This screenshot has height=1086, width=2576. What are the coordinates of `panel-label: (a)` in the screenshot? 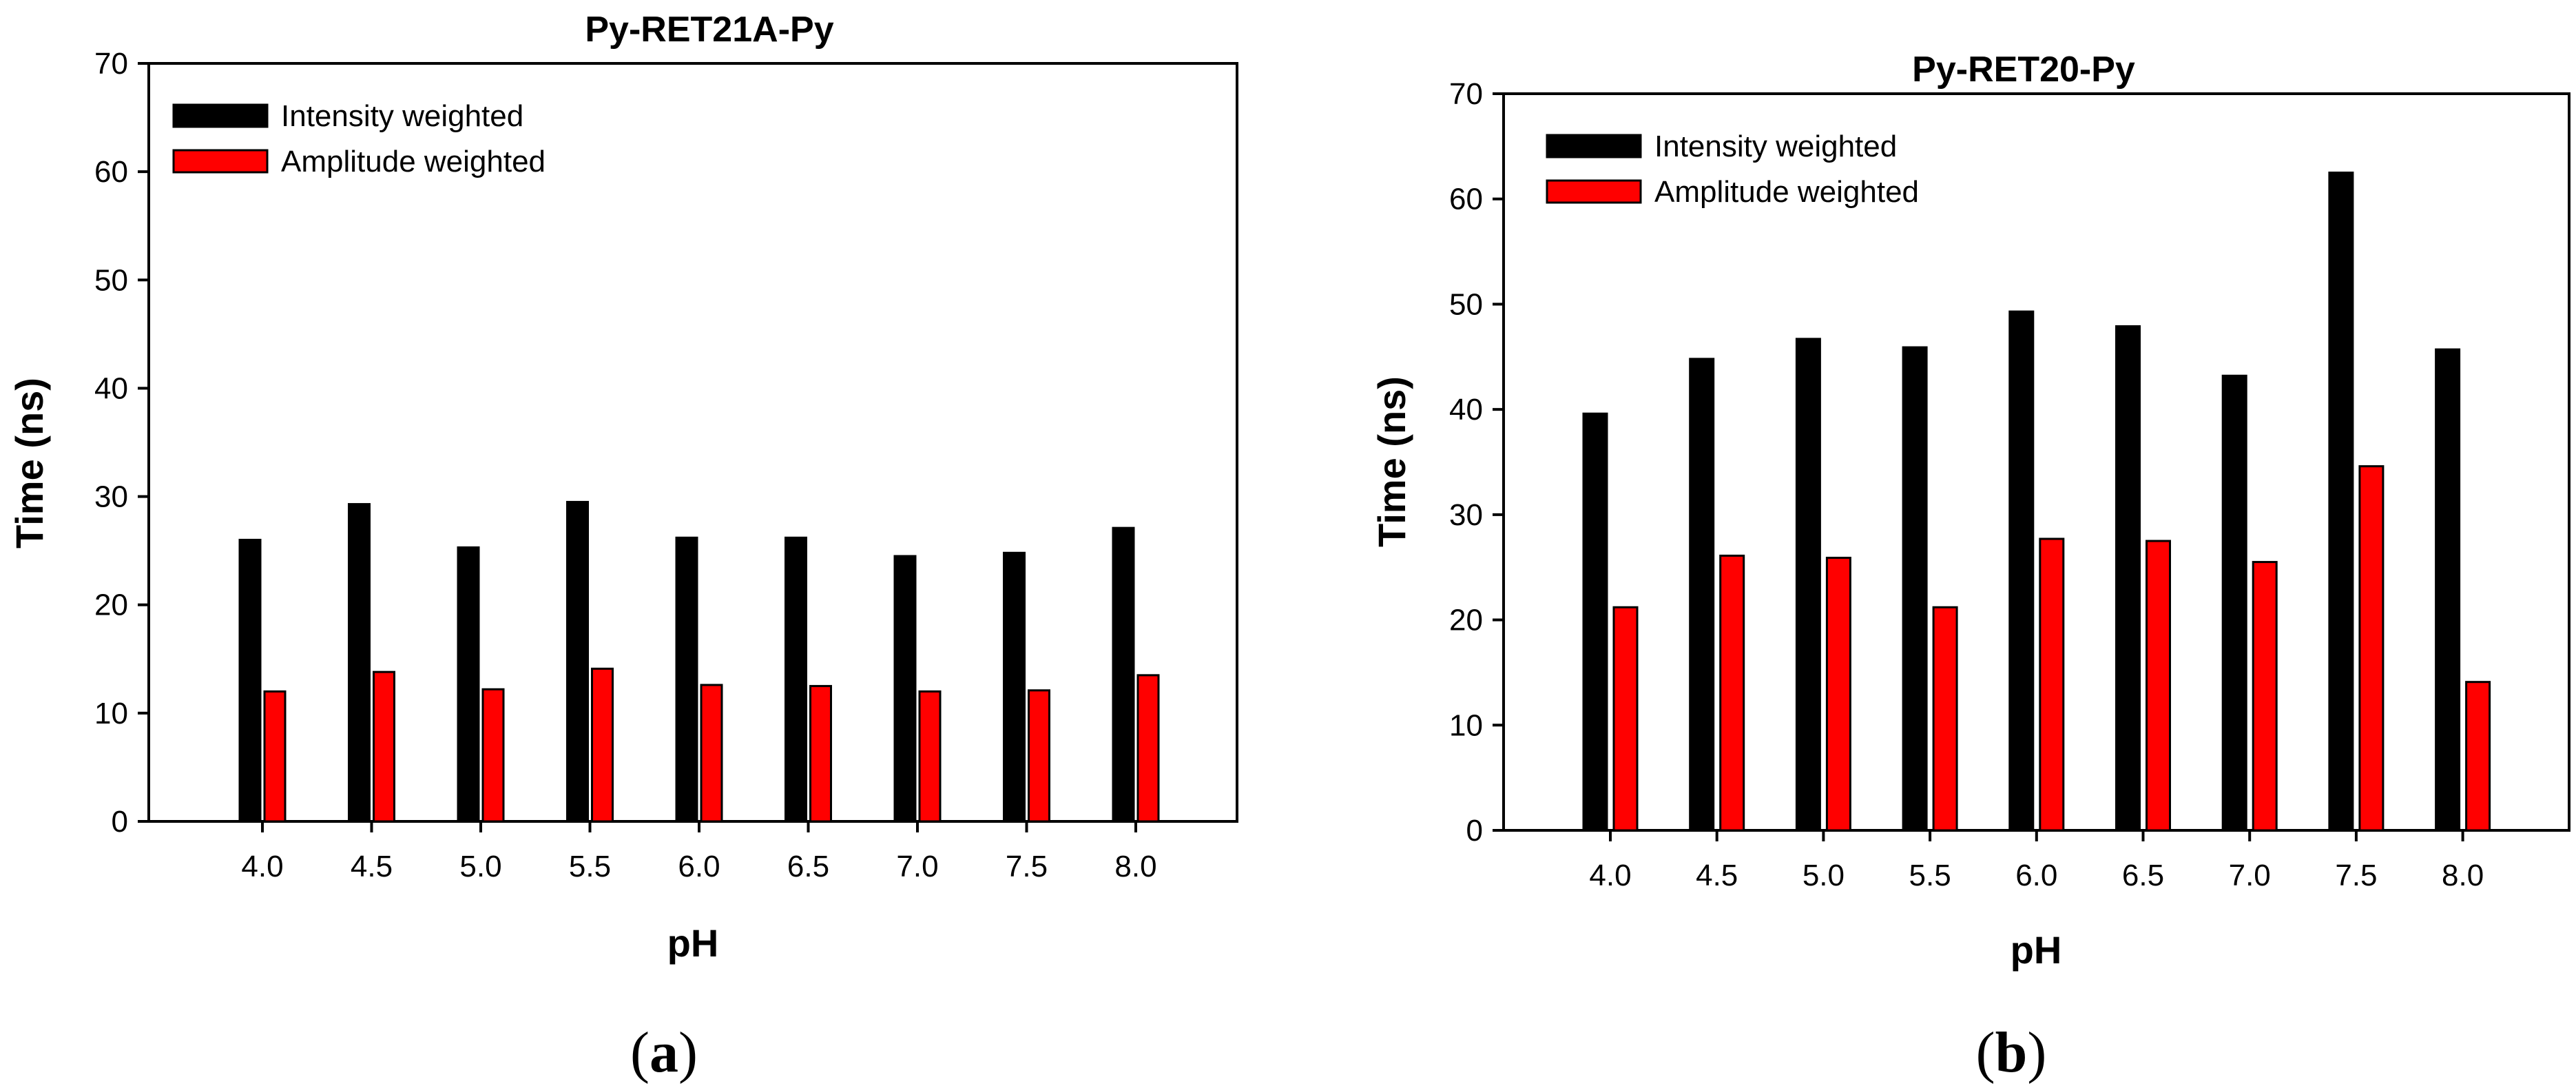 It's located at (664, 1053).